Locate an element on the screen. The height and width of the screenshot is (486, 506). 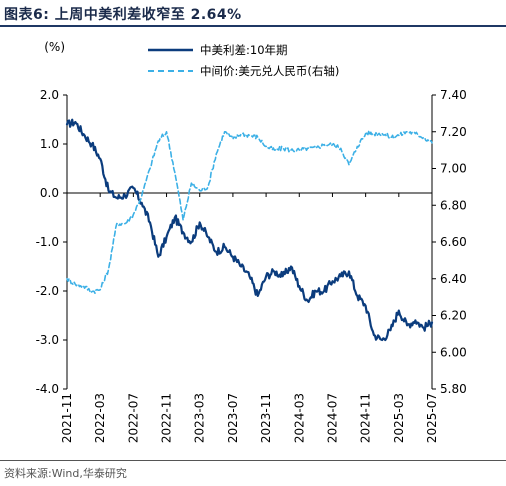
x-tick-label: 2023-03 is located at coordinates (200, 418).